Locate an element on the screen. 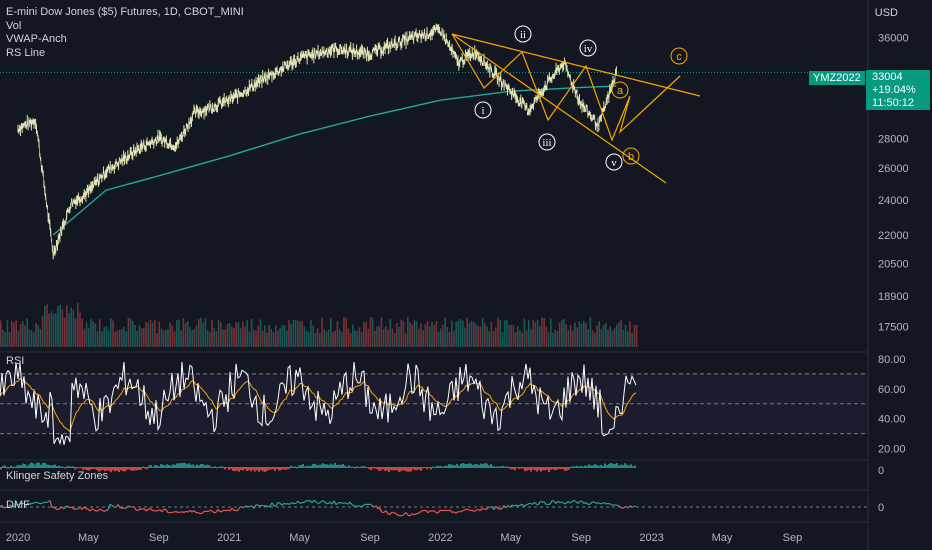  dmf-label: DMF is located at coordinates (18, 505).